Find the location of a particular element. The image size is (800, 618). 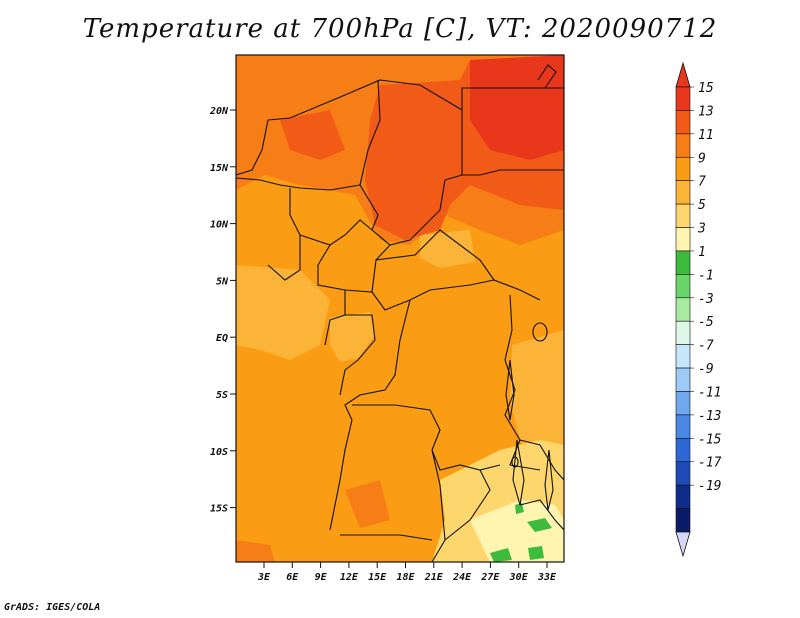

colorbar-top-arrow is located at coordinates (683, 74).